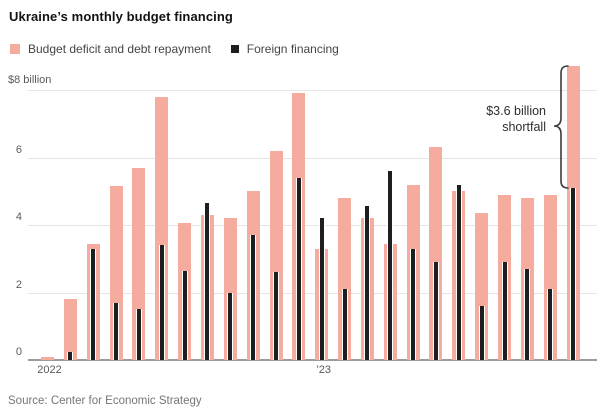  I want to click on shortfall-annotation-line1: $3.6 billion, so click(516, 111).